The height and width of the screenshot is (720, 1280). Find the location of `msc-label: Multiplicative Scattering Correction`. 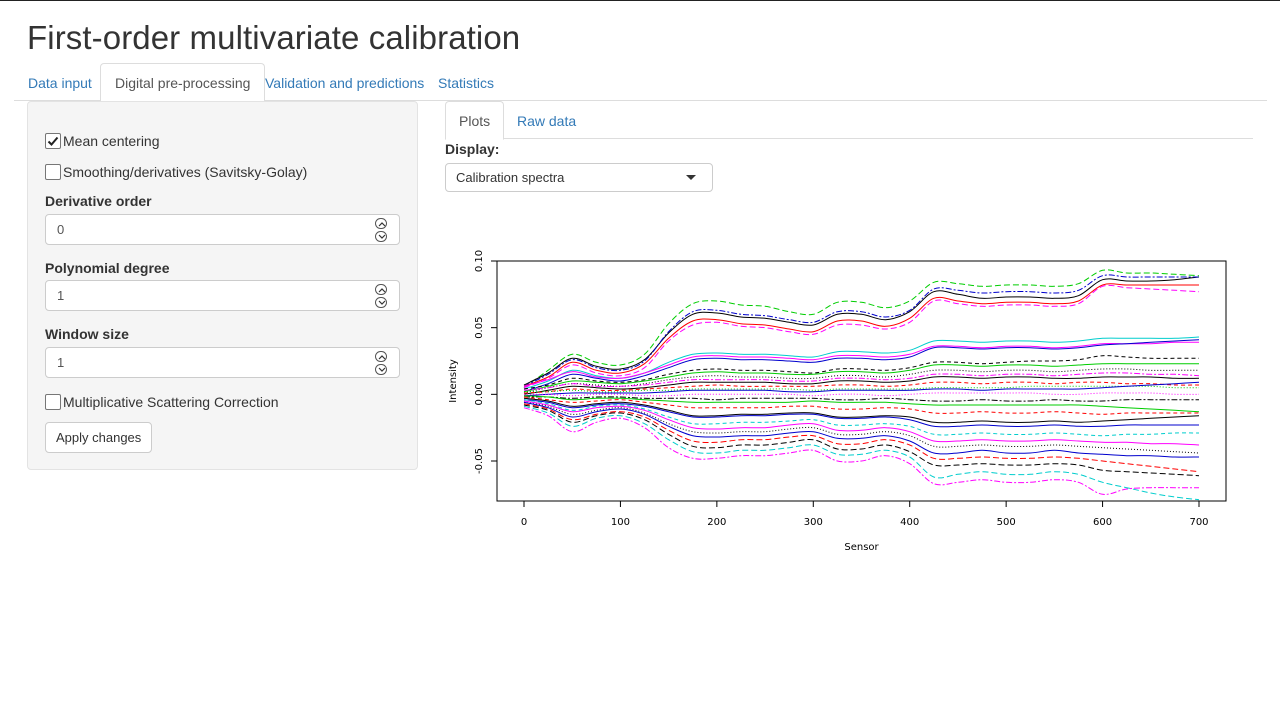

msc-label: Multiplicative Scattering Correction is located at coordinates (171, 402).